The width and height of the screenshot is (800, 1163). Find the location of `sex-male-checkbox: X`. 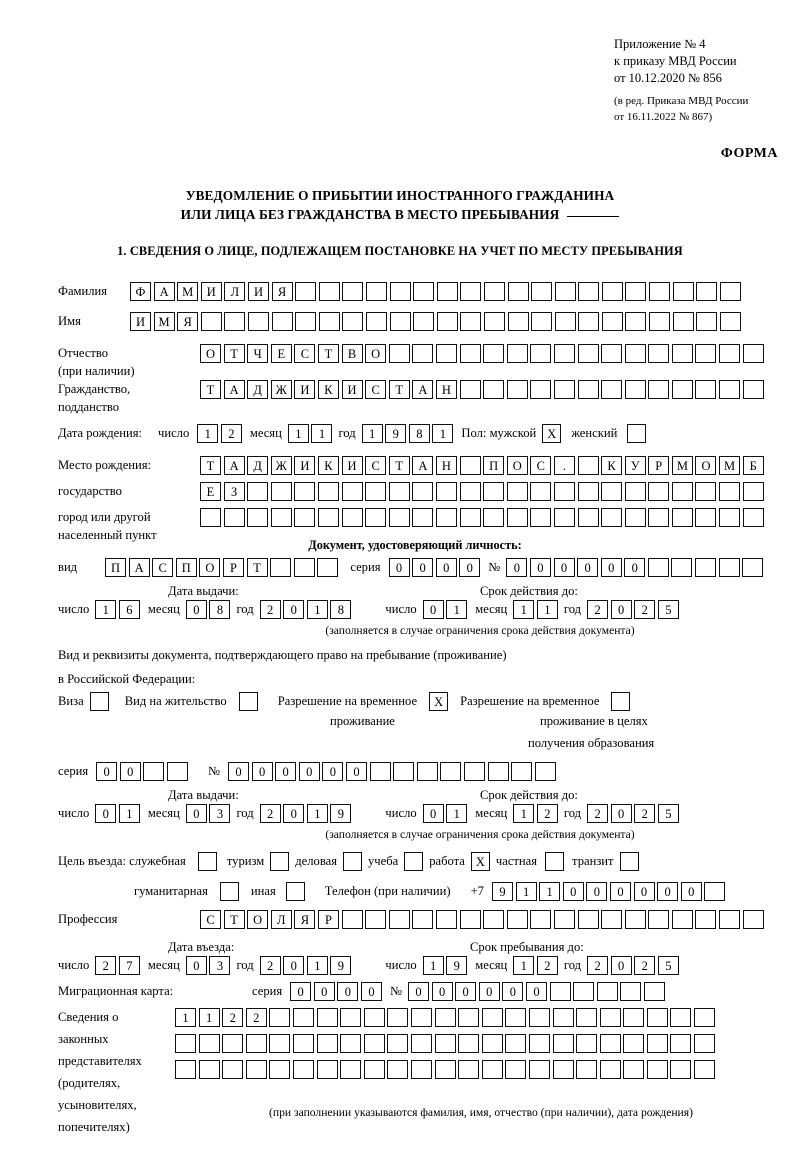

sex-male-checkbox: X is located at coordinates (552, 433).